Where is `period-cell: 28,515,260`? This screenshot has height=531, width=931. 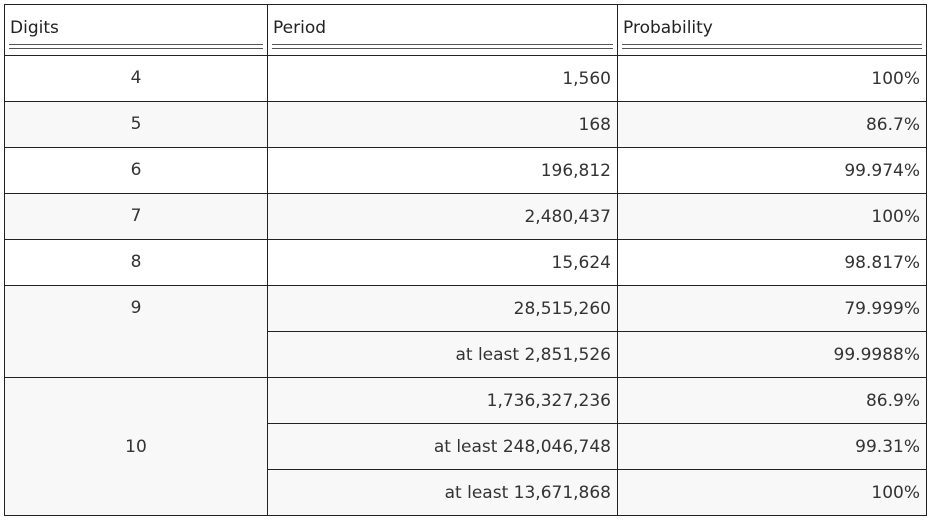
period-cell: 28,515,260 is located at coordinates (442, 308).